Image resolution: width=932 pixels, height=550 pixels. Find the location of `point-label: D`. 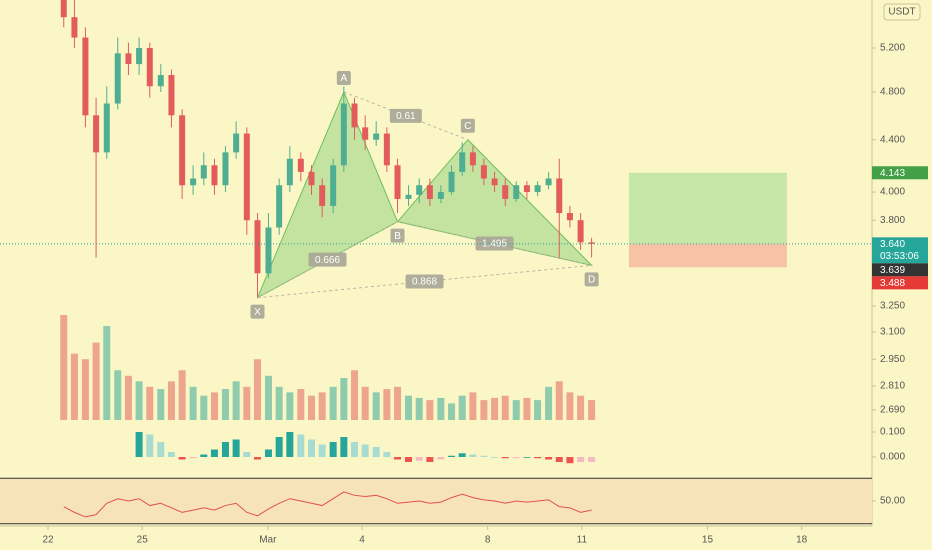

point-label: D is located at coordinates (591, 280).